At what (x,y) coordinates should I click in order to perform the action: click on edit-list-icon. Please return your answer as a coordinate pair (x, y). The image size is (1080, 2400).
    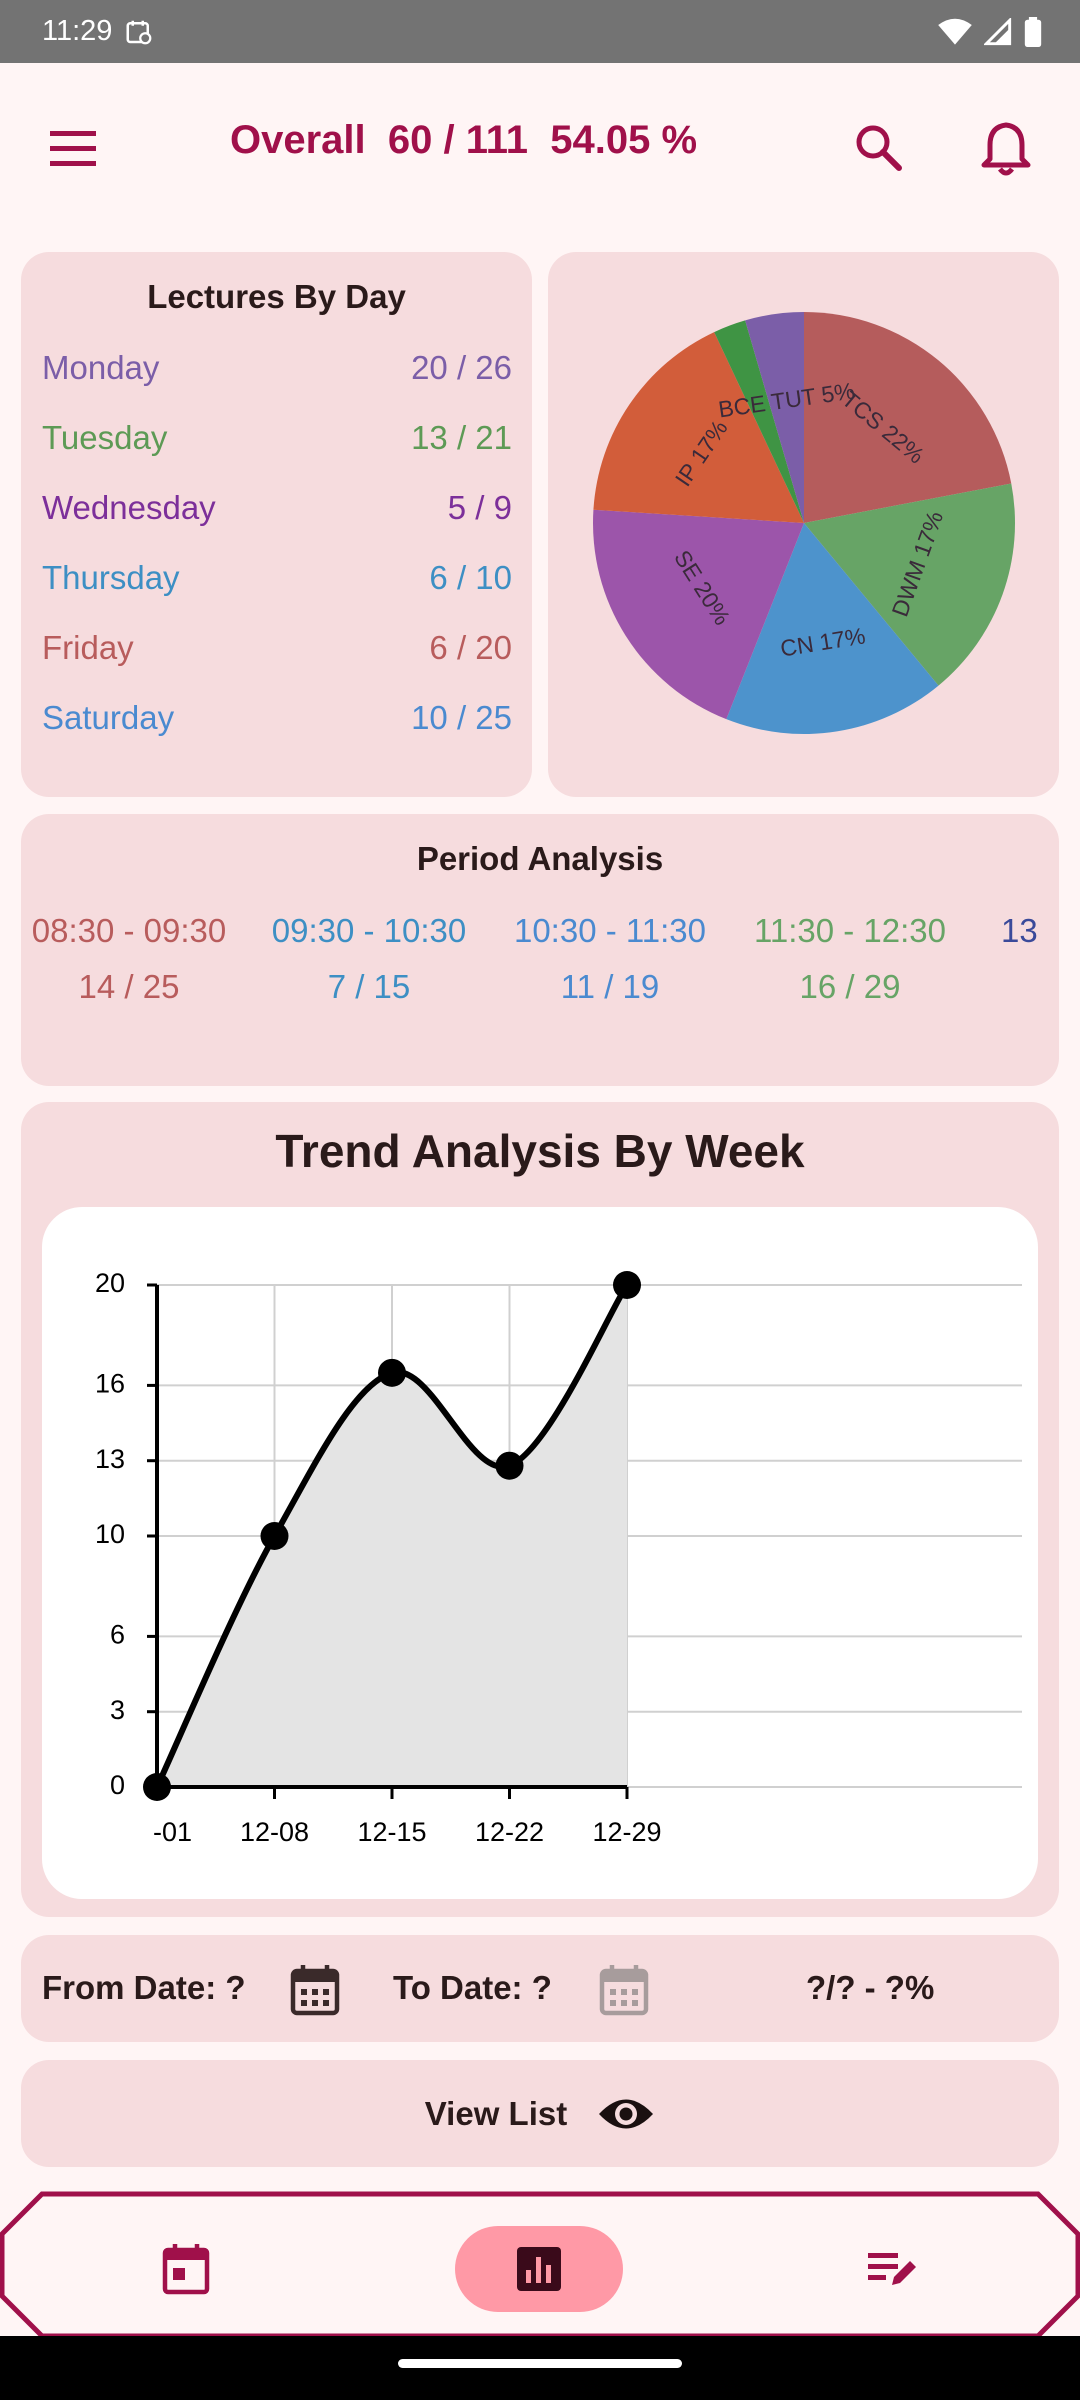
    Looking at the image, I should click on (892, 2269).